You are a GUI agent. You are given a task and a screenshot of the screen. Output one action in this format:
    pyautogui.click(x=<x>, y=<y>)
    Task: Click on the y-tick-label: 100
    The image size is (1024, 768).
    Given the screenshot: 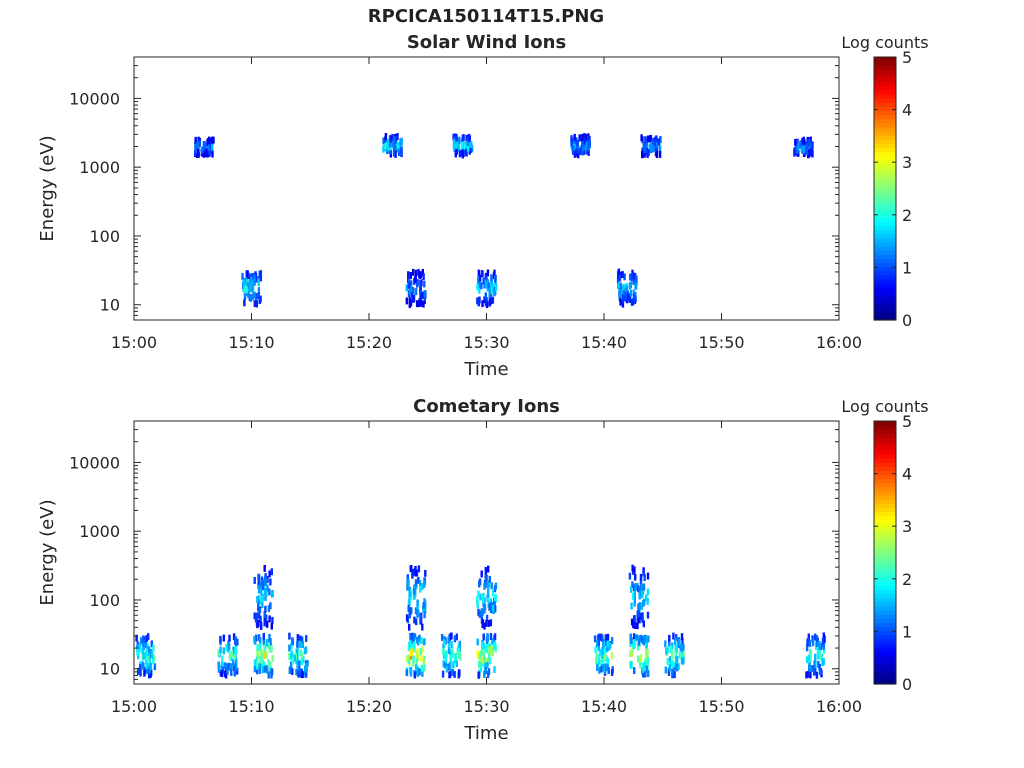 What is the action you would take?
    pyautogui.click(x=104, y=600)
    